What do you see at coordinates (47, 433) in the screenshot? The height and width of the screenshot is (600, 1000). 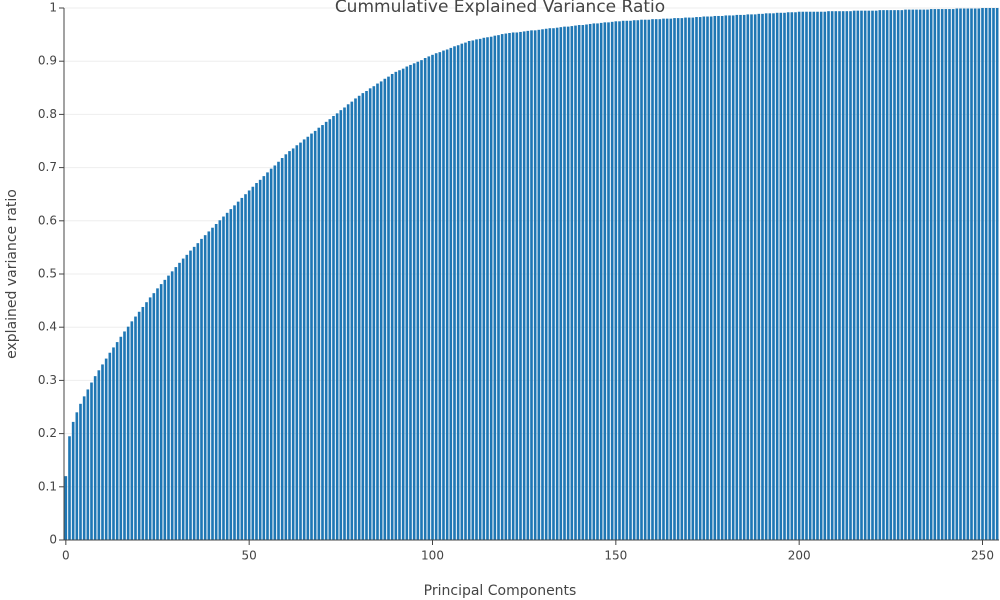 I see `y-tick-label: 0.2` at bounding box center [47, 433].